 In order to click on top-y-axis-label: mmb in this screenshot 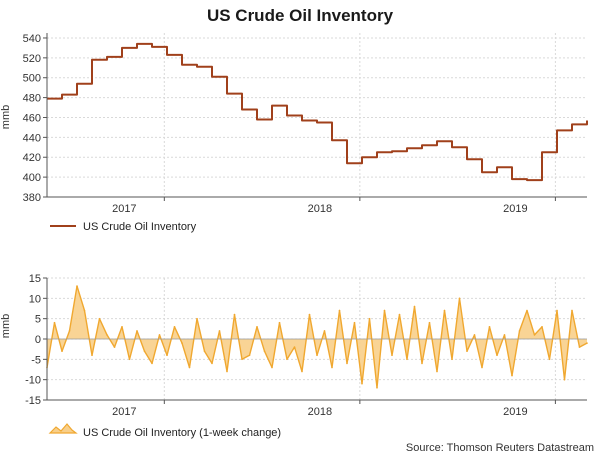, I will do `click(6, 117)`.